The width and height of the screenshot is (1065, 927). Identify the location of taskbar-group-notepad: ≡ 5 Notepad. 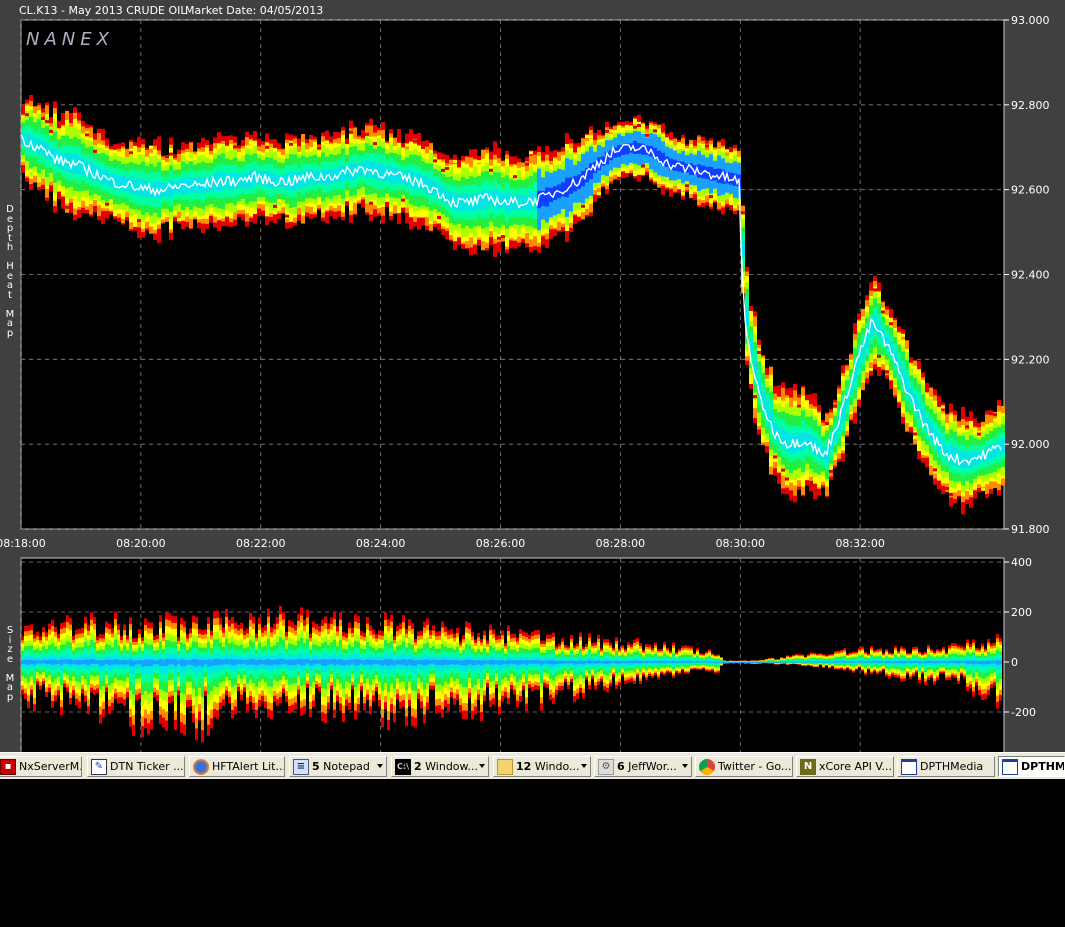
(338, 766).